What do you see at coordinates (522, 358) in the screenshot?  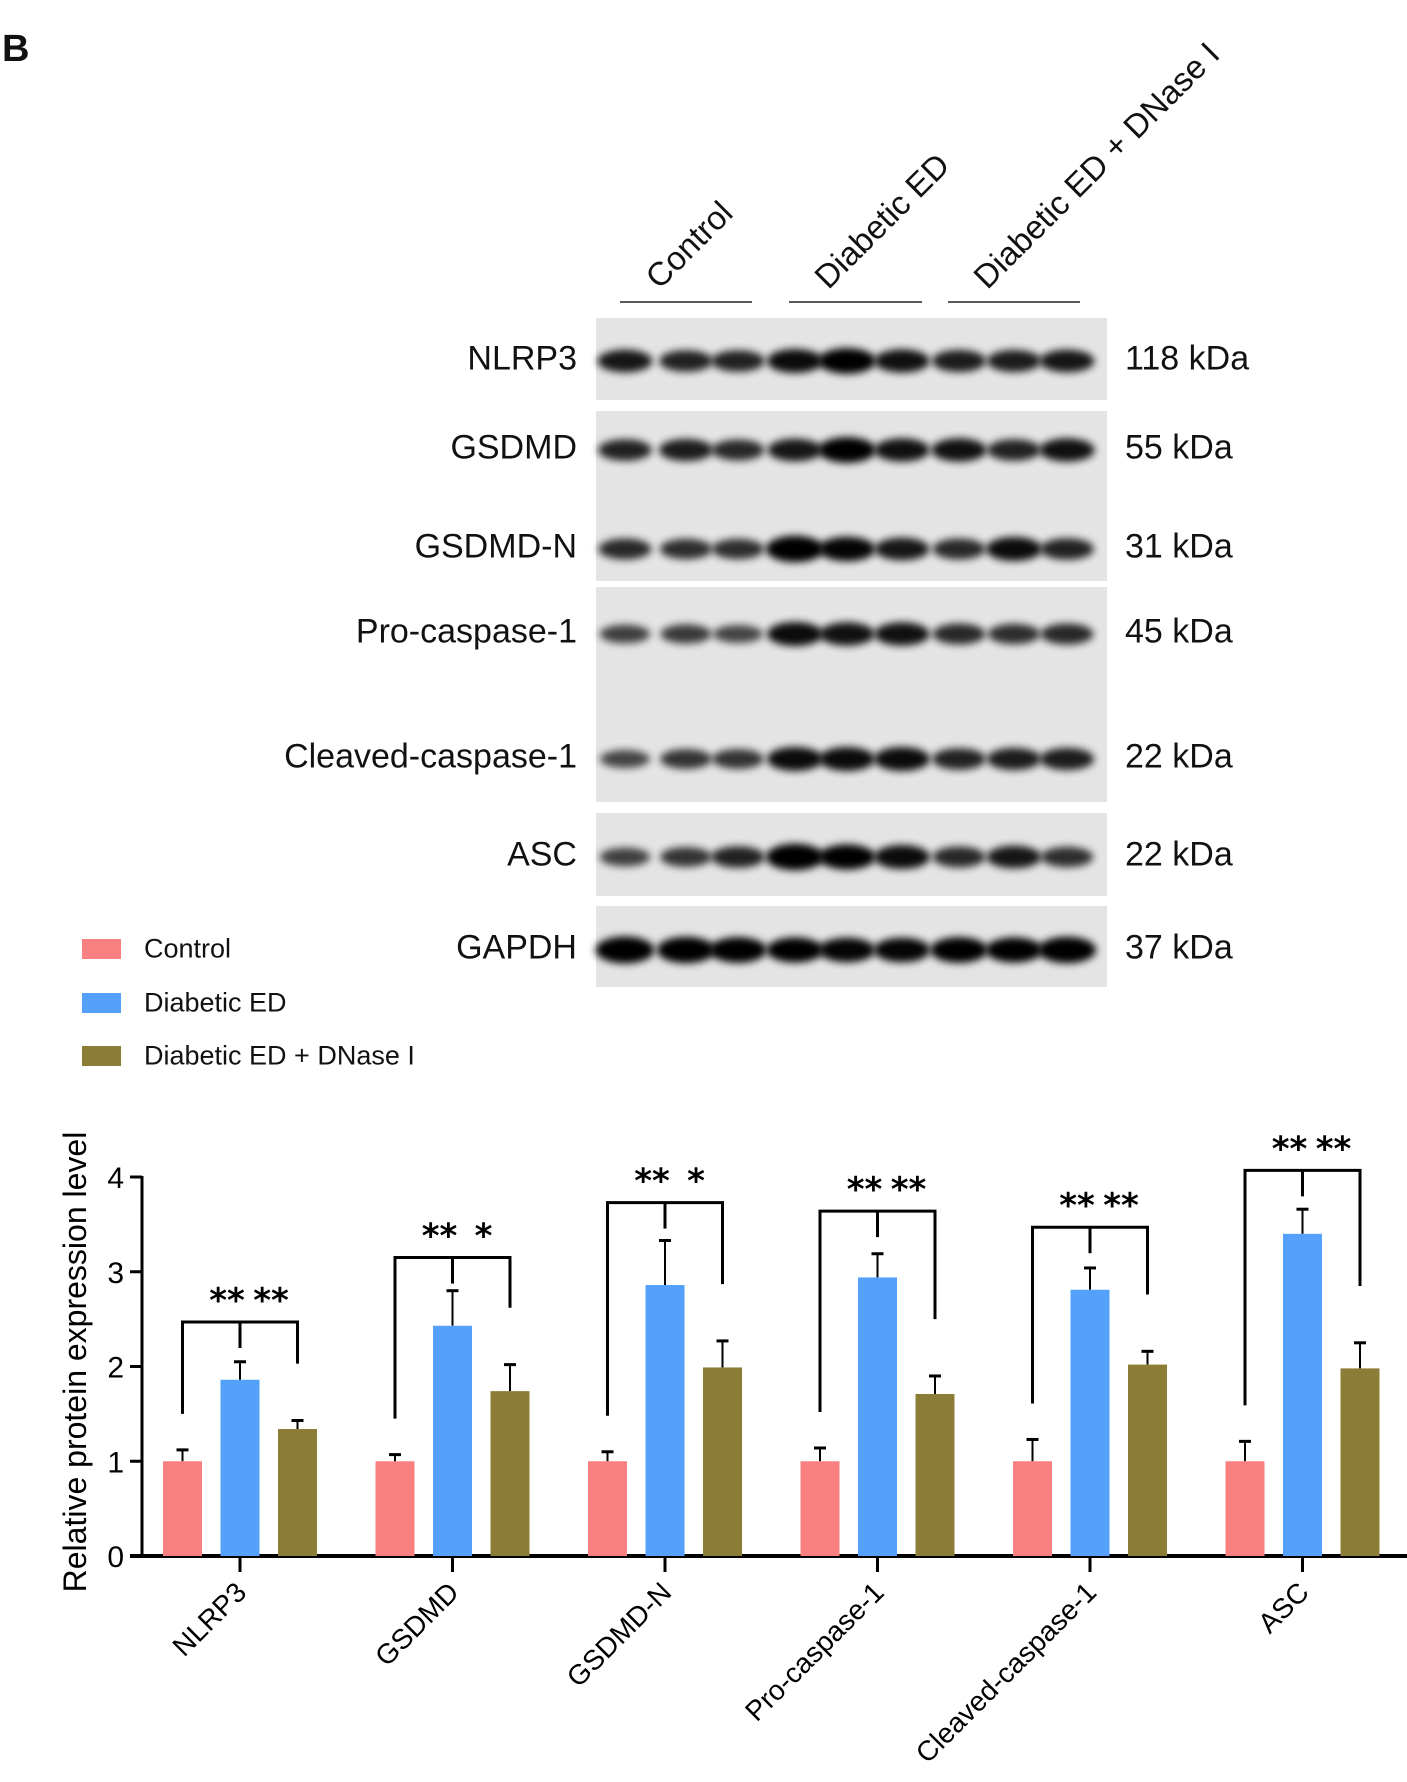 I see `protein-label: NLRP3` at bounding box center [522, 358].